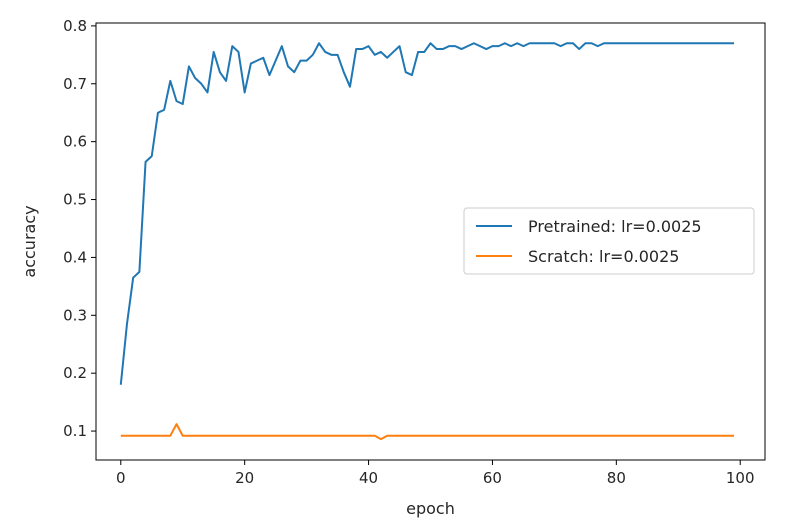  Describe the element at coordinates (244, 478) in the screenshot. I see `x-tick-label: 20` at that location.